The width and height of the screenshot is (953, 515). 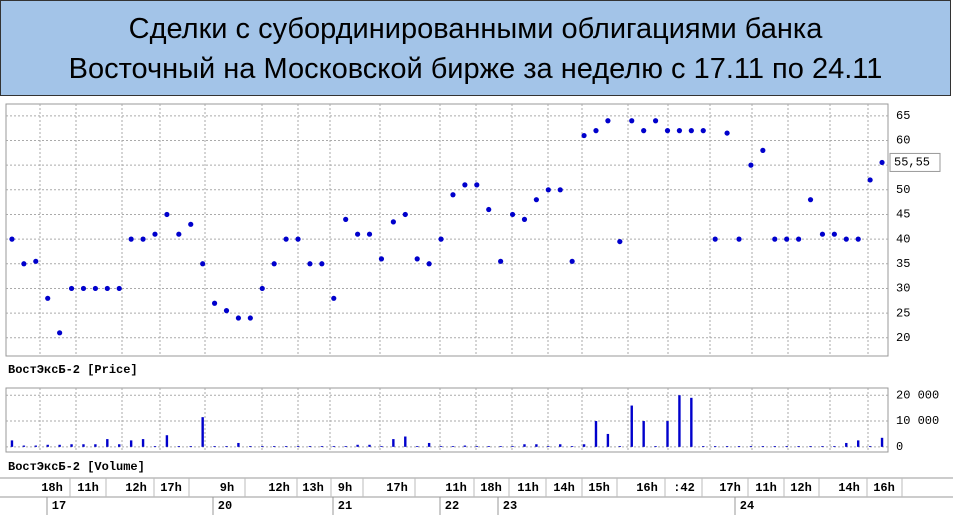 What do you see at coordinates (684, 488) in the screenshot?
I see `time-label: :42` at bounding box center [684, 488].